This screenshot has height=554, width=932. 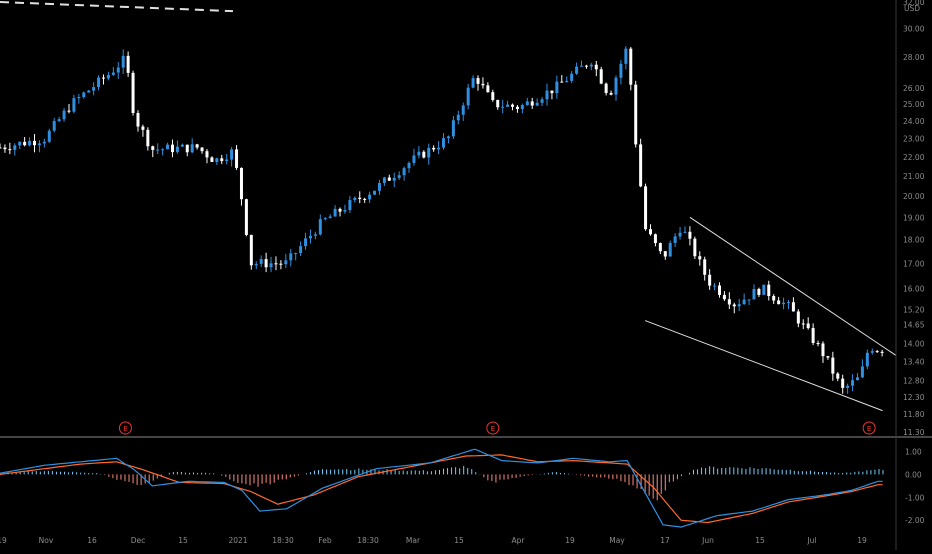 What do you see at coordinates (915, 520) in the screenshot?
I see `macd-tick-label: -2.00` at bounding box center [915, 520].